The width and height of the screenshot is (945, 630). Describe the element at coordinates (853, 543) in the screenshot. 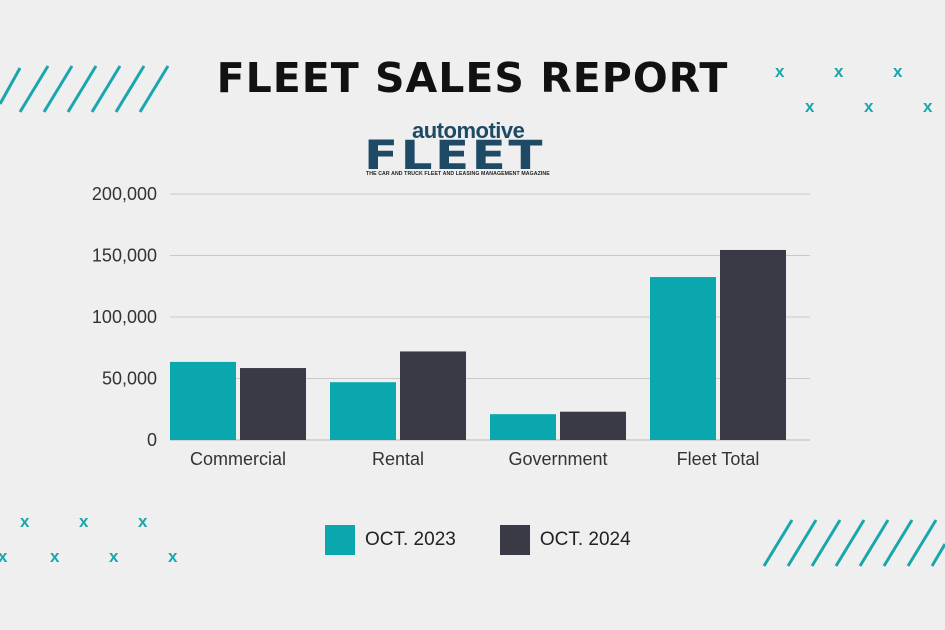

I see `stripes-bottom-right-decoration` at that location.